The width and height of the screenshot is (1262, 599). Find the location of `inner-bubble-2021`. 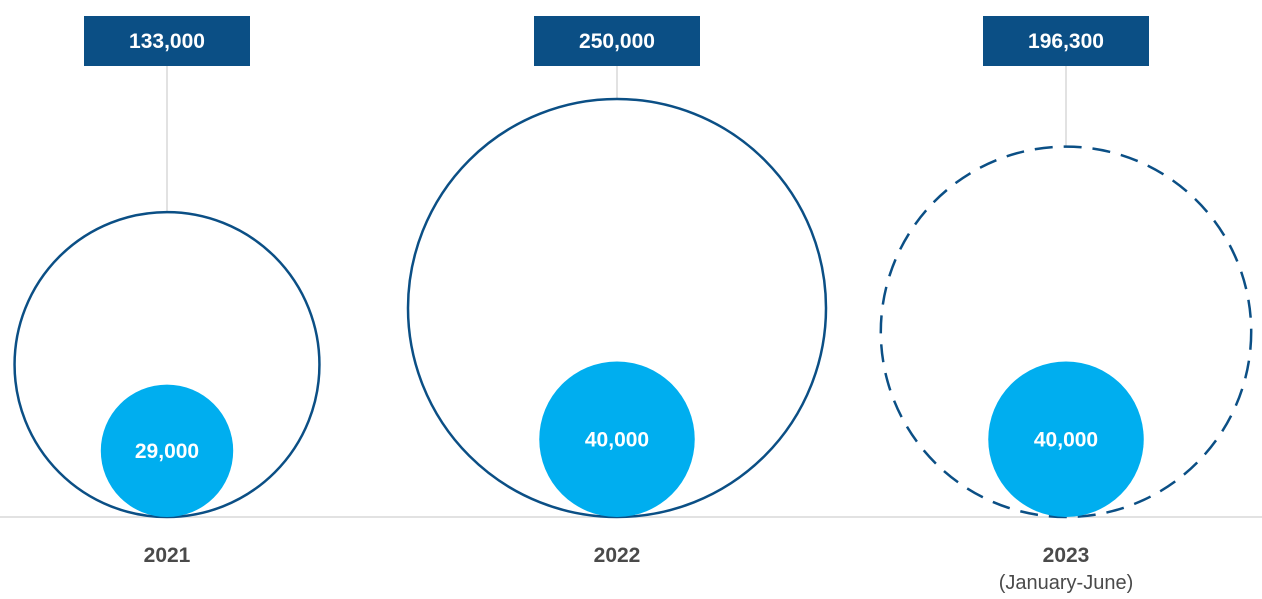

inner-bubble-2021 is located at coordinates (167, 450).